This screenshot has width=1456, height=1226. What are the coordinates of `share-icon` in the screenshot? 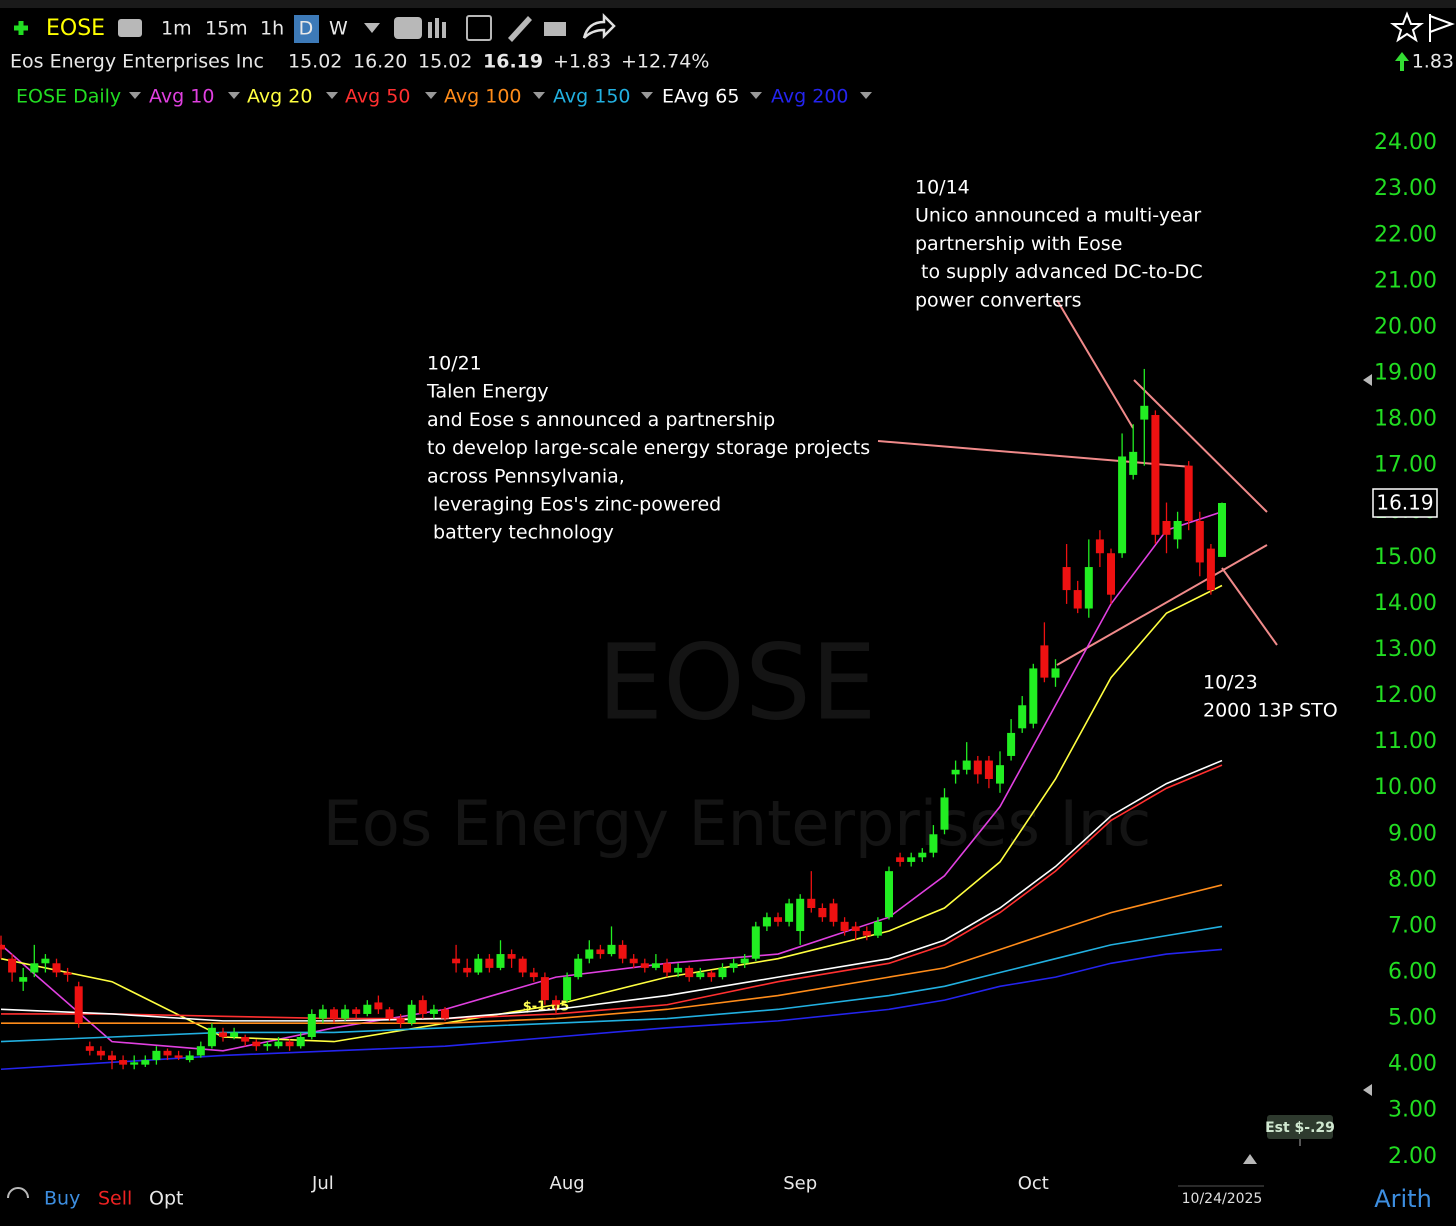 It's located at (599, 26).